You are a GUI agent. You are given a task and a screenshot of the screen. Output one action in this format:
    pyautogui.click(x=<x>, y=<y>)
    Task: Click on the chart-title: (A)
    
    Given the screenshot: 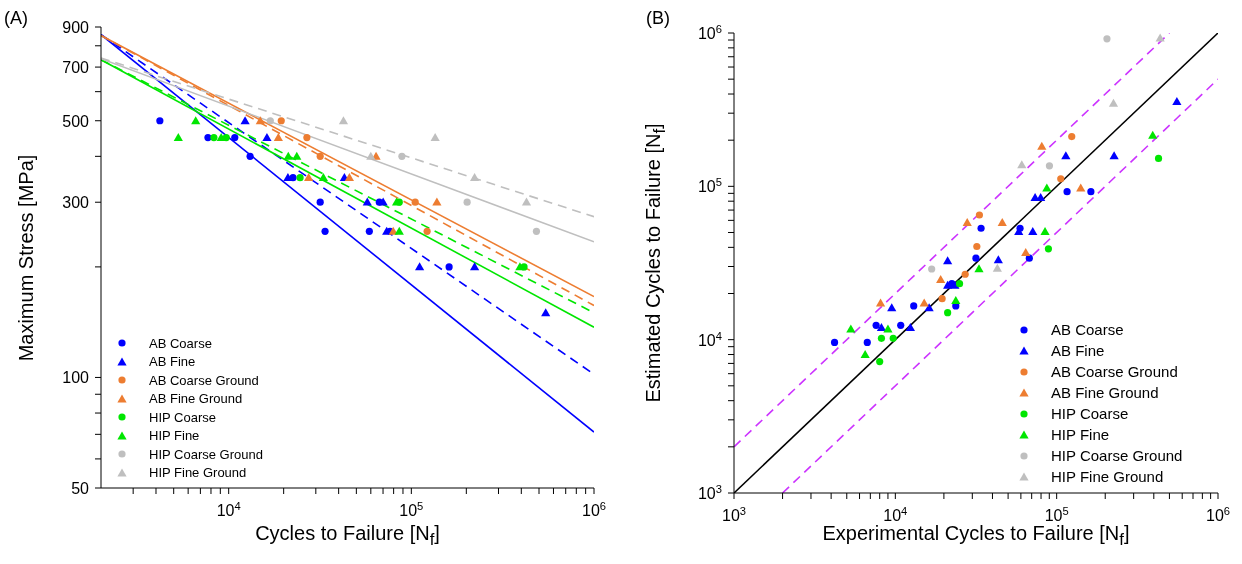 What is the action you would take?
    pyautogui.click(x=16, y=18)
    